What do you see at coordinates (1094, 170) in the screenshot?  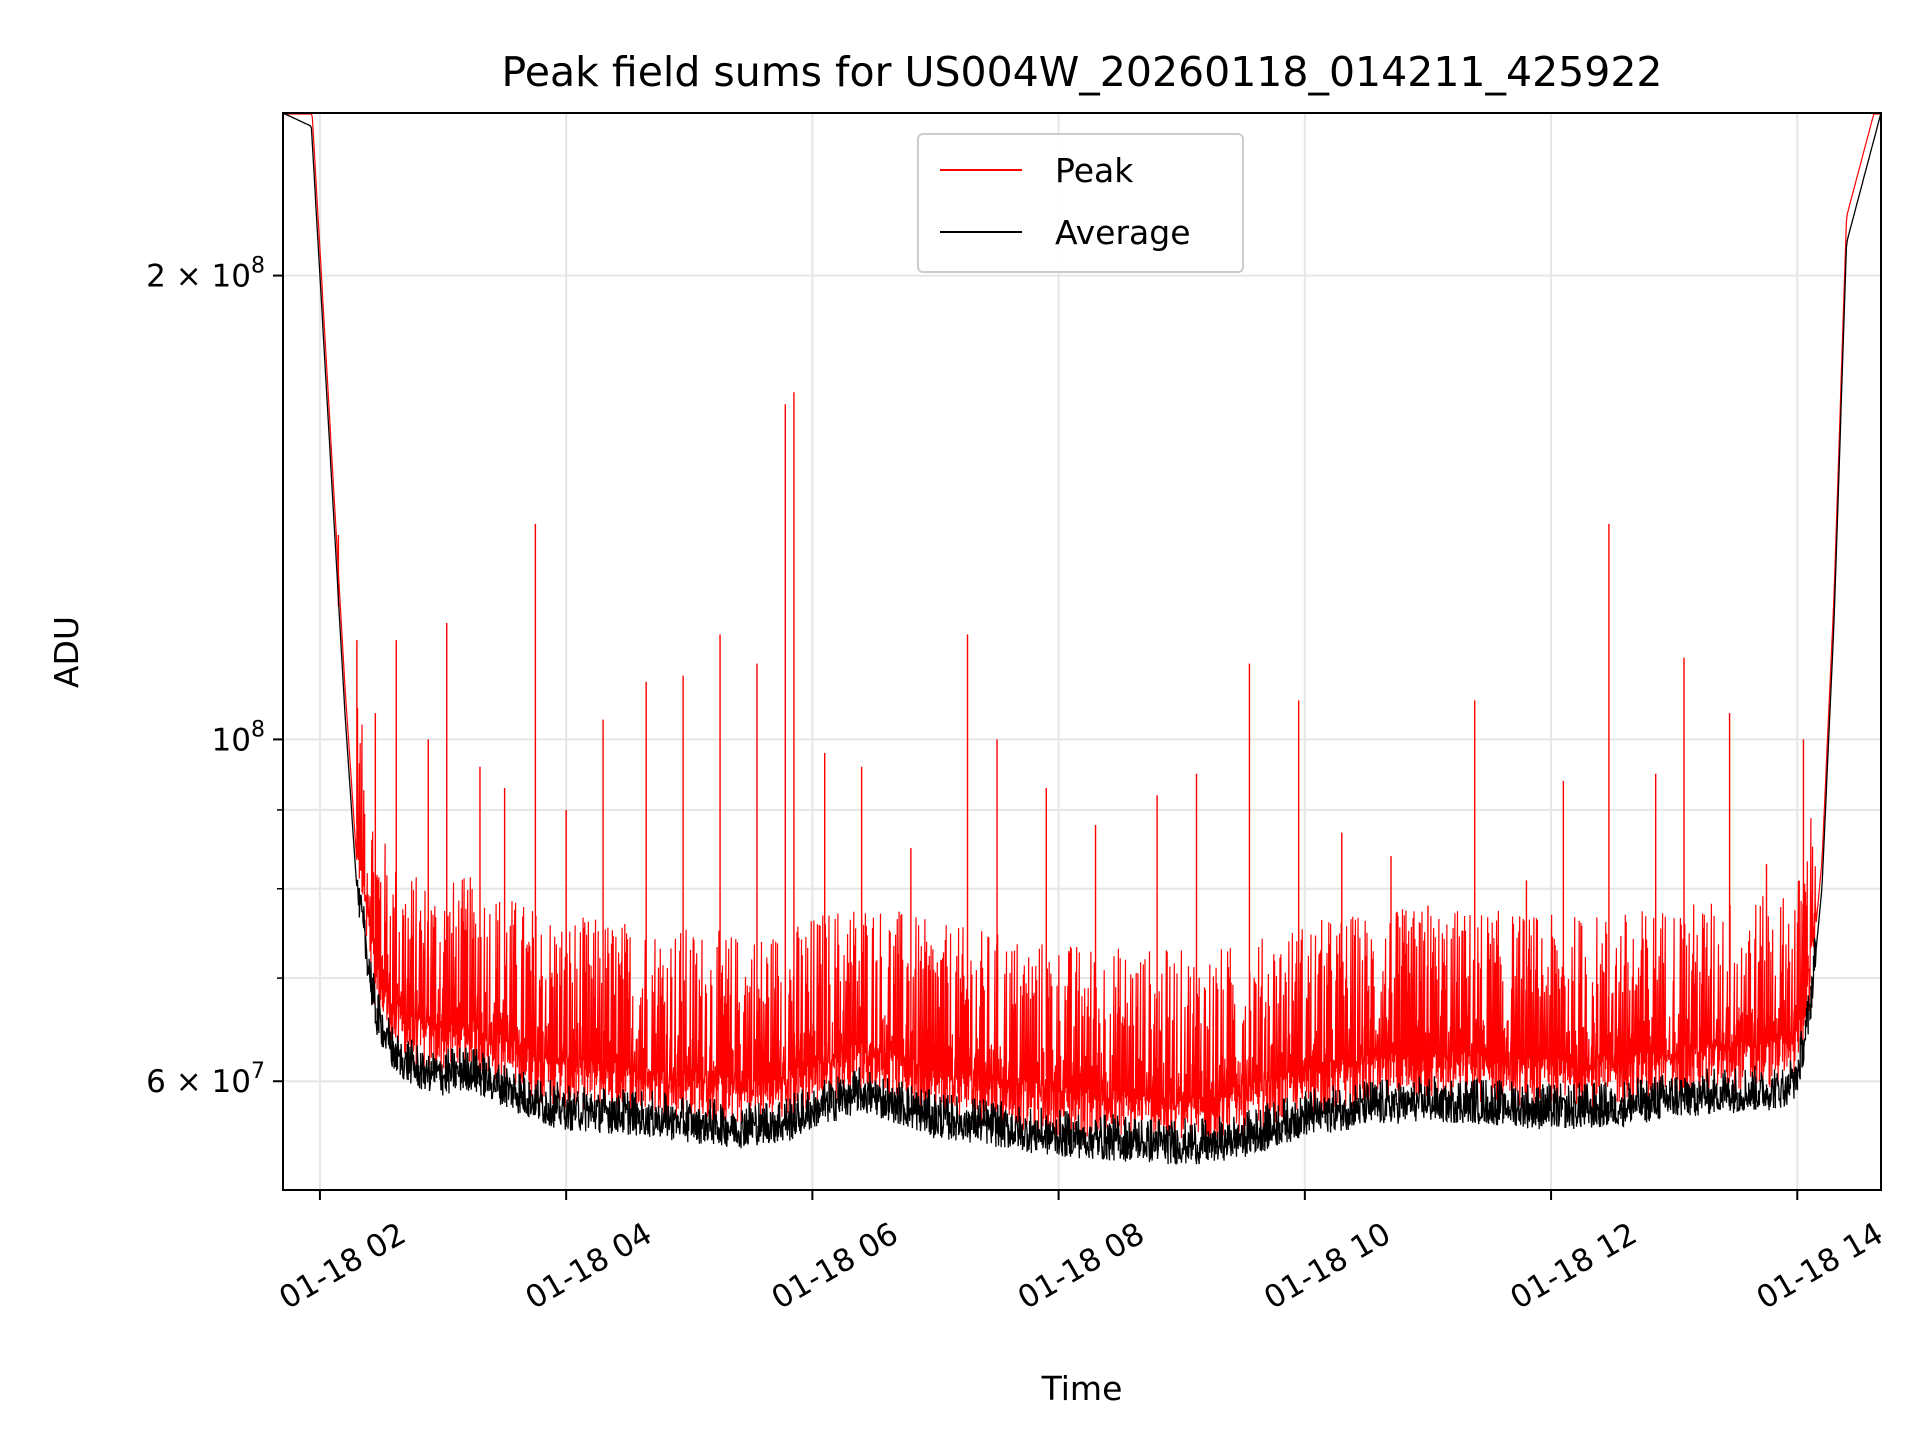 I see `legend-peak-label: Peak` at bounding box center [1094, 170].